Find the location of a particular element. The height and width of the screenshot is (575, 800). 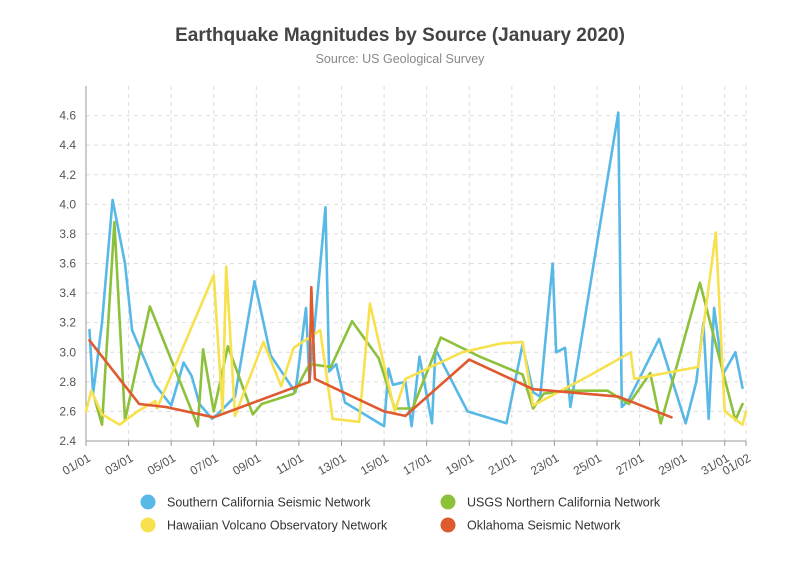

x-tick-label: 25/01 is located at coordinates (587, 464).